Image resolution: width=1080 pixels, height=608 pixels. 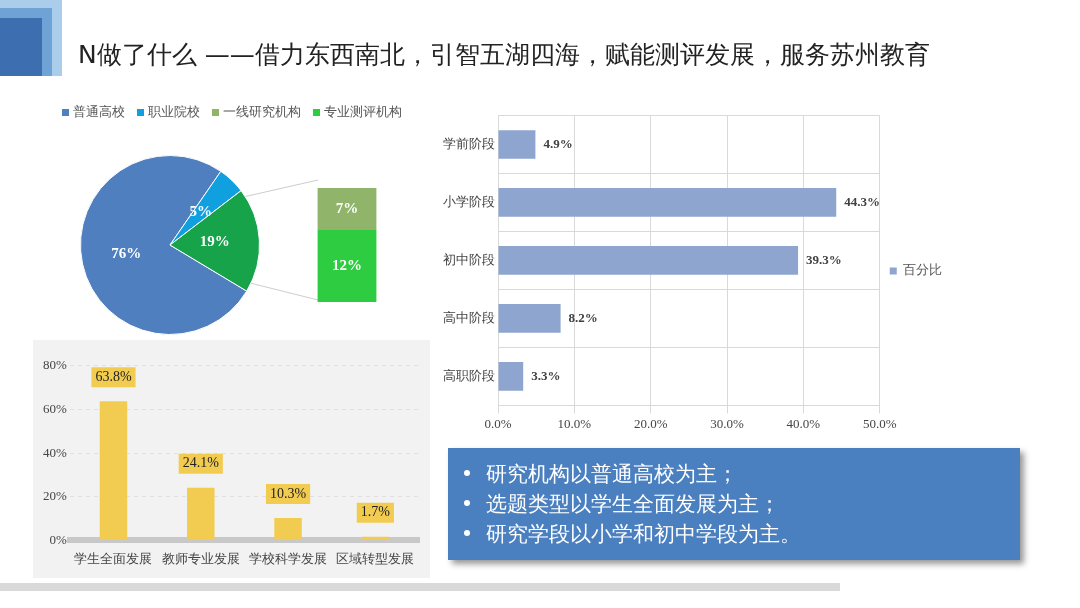 What do you see at coordinates (375, 558) in the screenshot?
I see `x-tick-label: 区域转型发展` at bounding box center [375, 558].